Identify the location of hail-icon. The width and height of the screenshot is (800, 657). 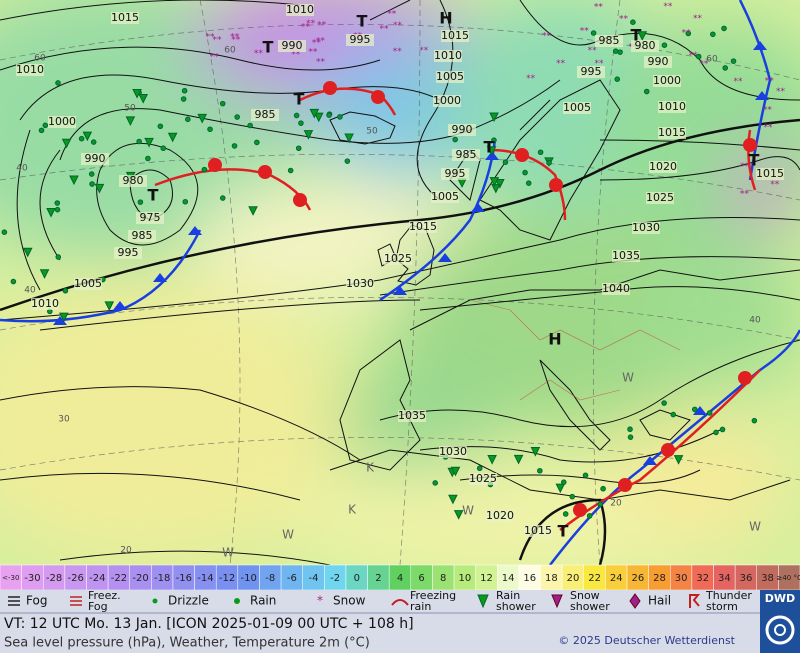
(635, 601).